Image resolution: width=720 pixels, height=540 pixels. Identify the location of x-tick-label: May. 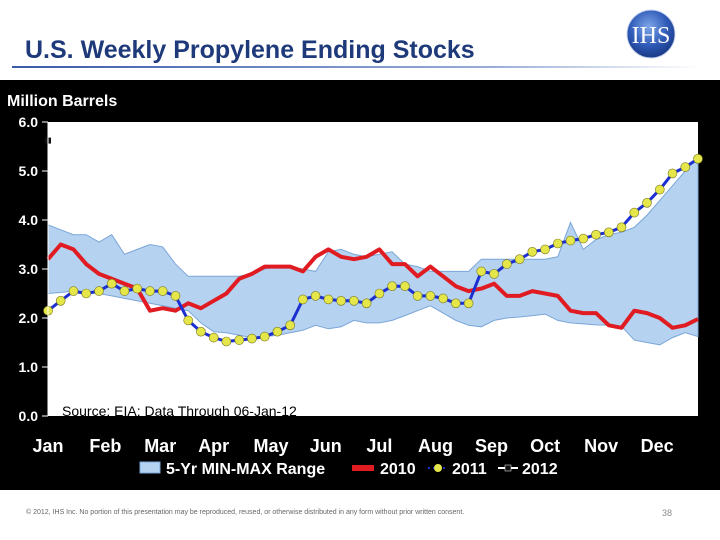
(270, 446).